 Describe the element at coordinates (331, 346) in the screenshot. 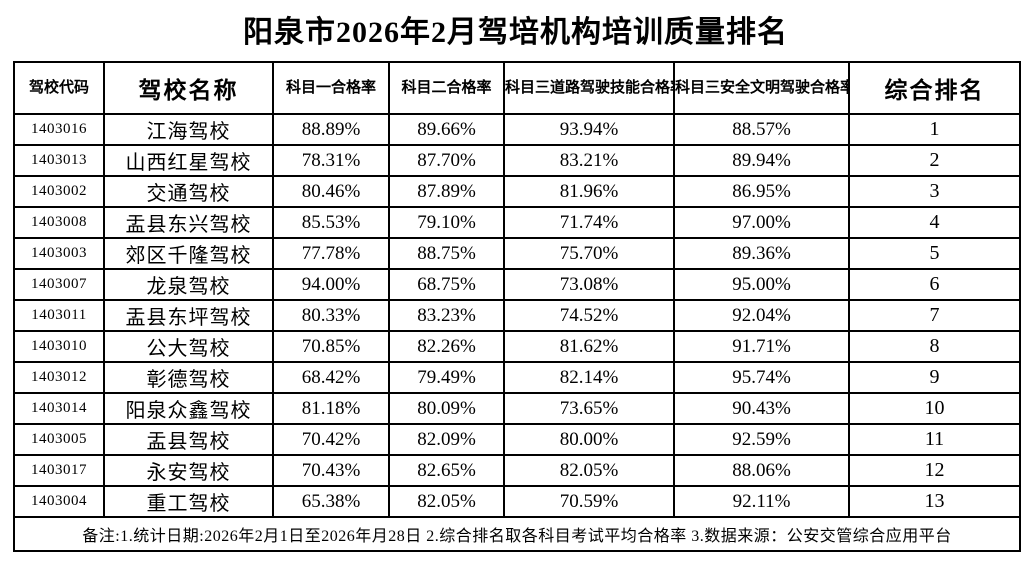

I see `subject1-pass-rate: 70.85%` at that location.